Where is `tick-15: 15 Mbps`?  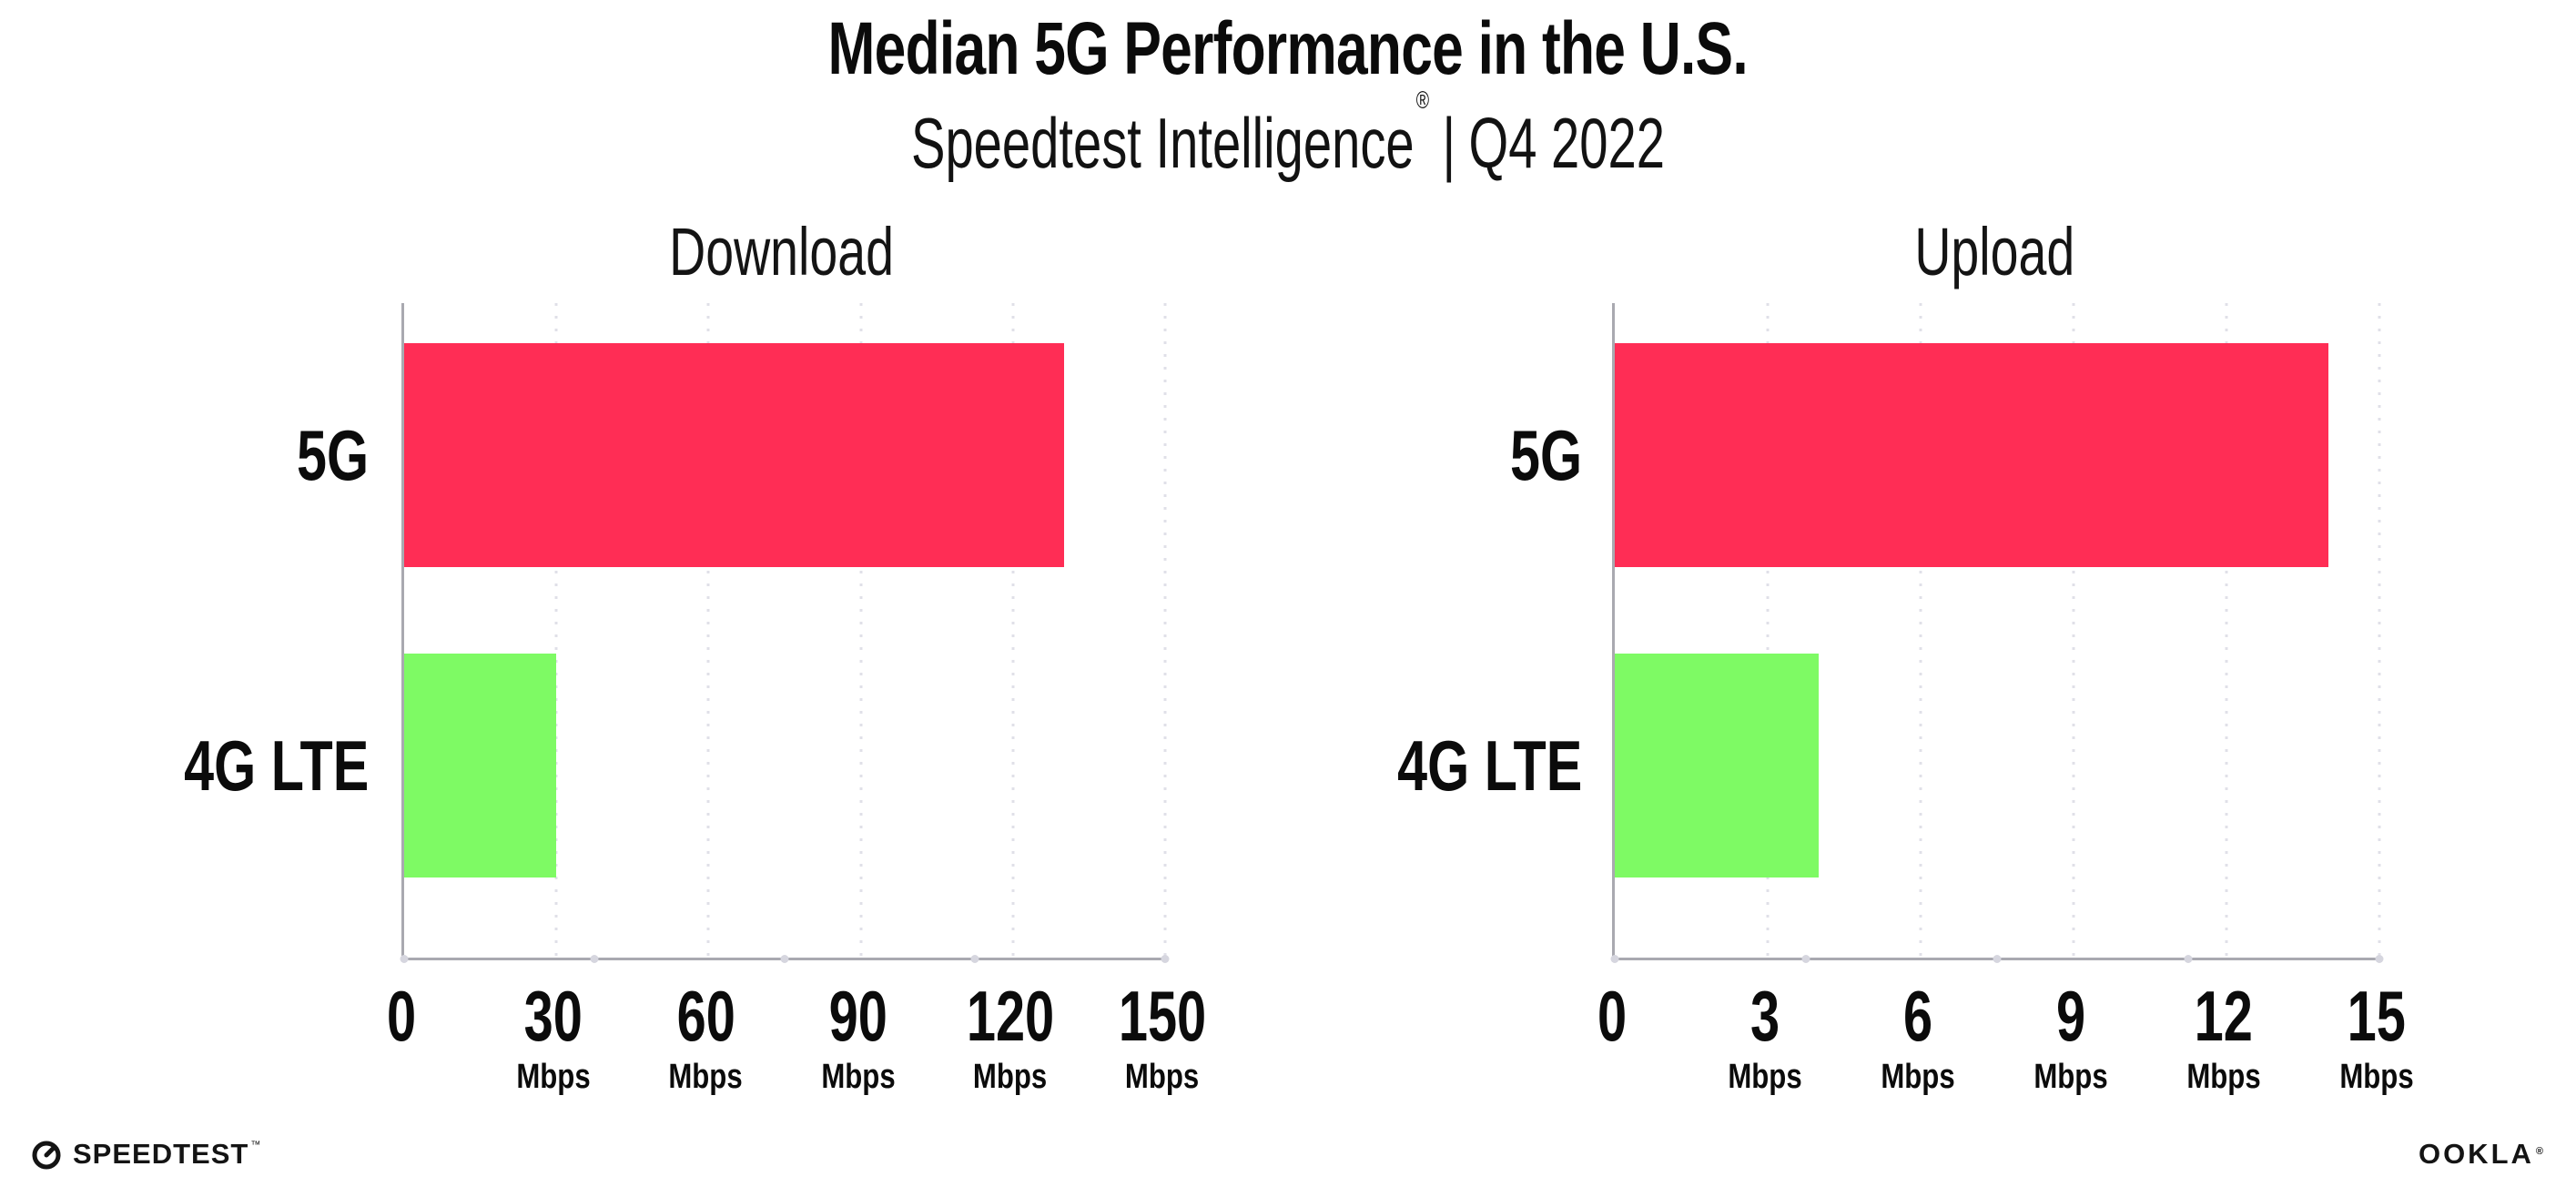
tick-15: 15 Mbps is located at coordinates (2376, 1036).